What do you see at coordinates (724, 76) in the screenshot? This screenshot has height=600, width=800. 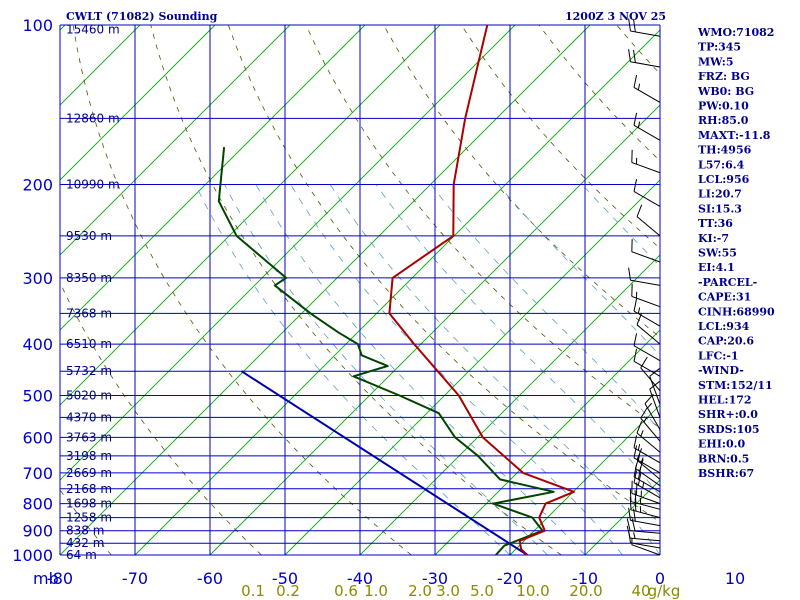 I see `stat-line: FRZ: BG` at bounding box center [724, 76].